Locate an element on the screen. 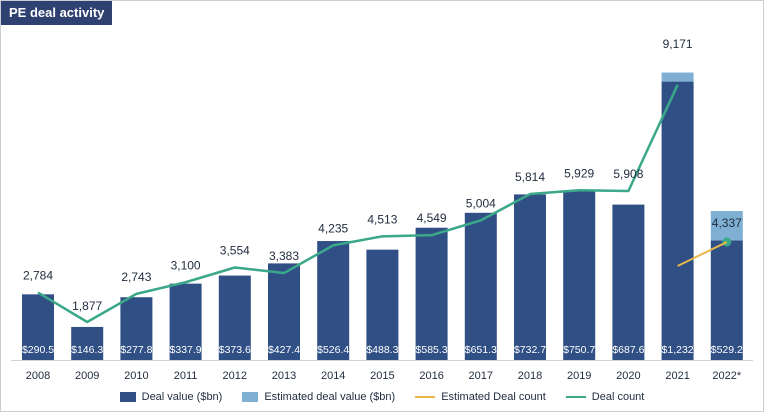 The width and height of the screenshot is (764, 412). x-tick-label-2012: 2012 is located at coordinates (235, 376).